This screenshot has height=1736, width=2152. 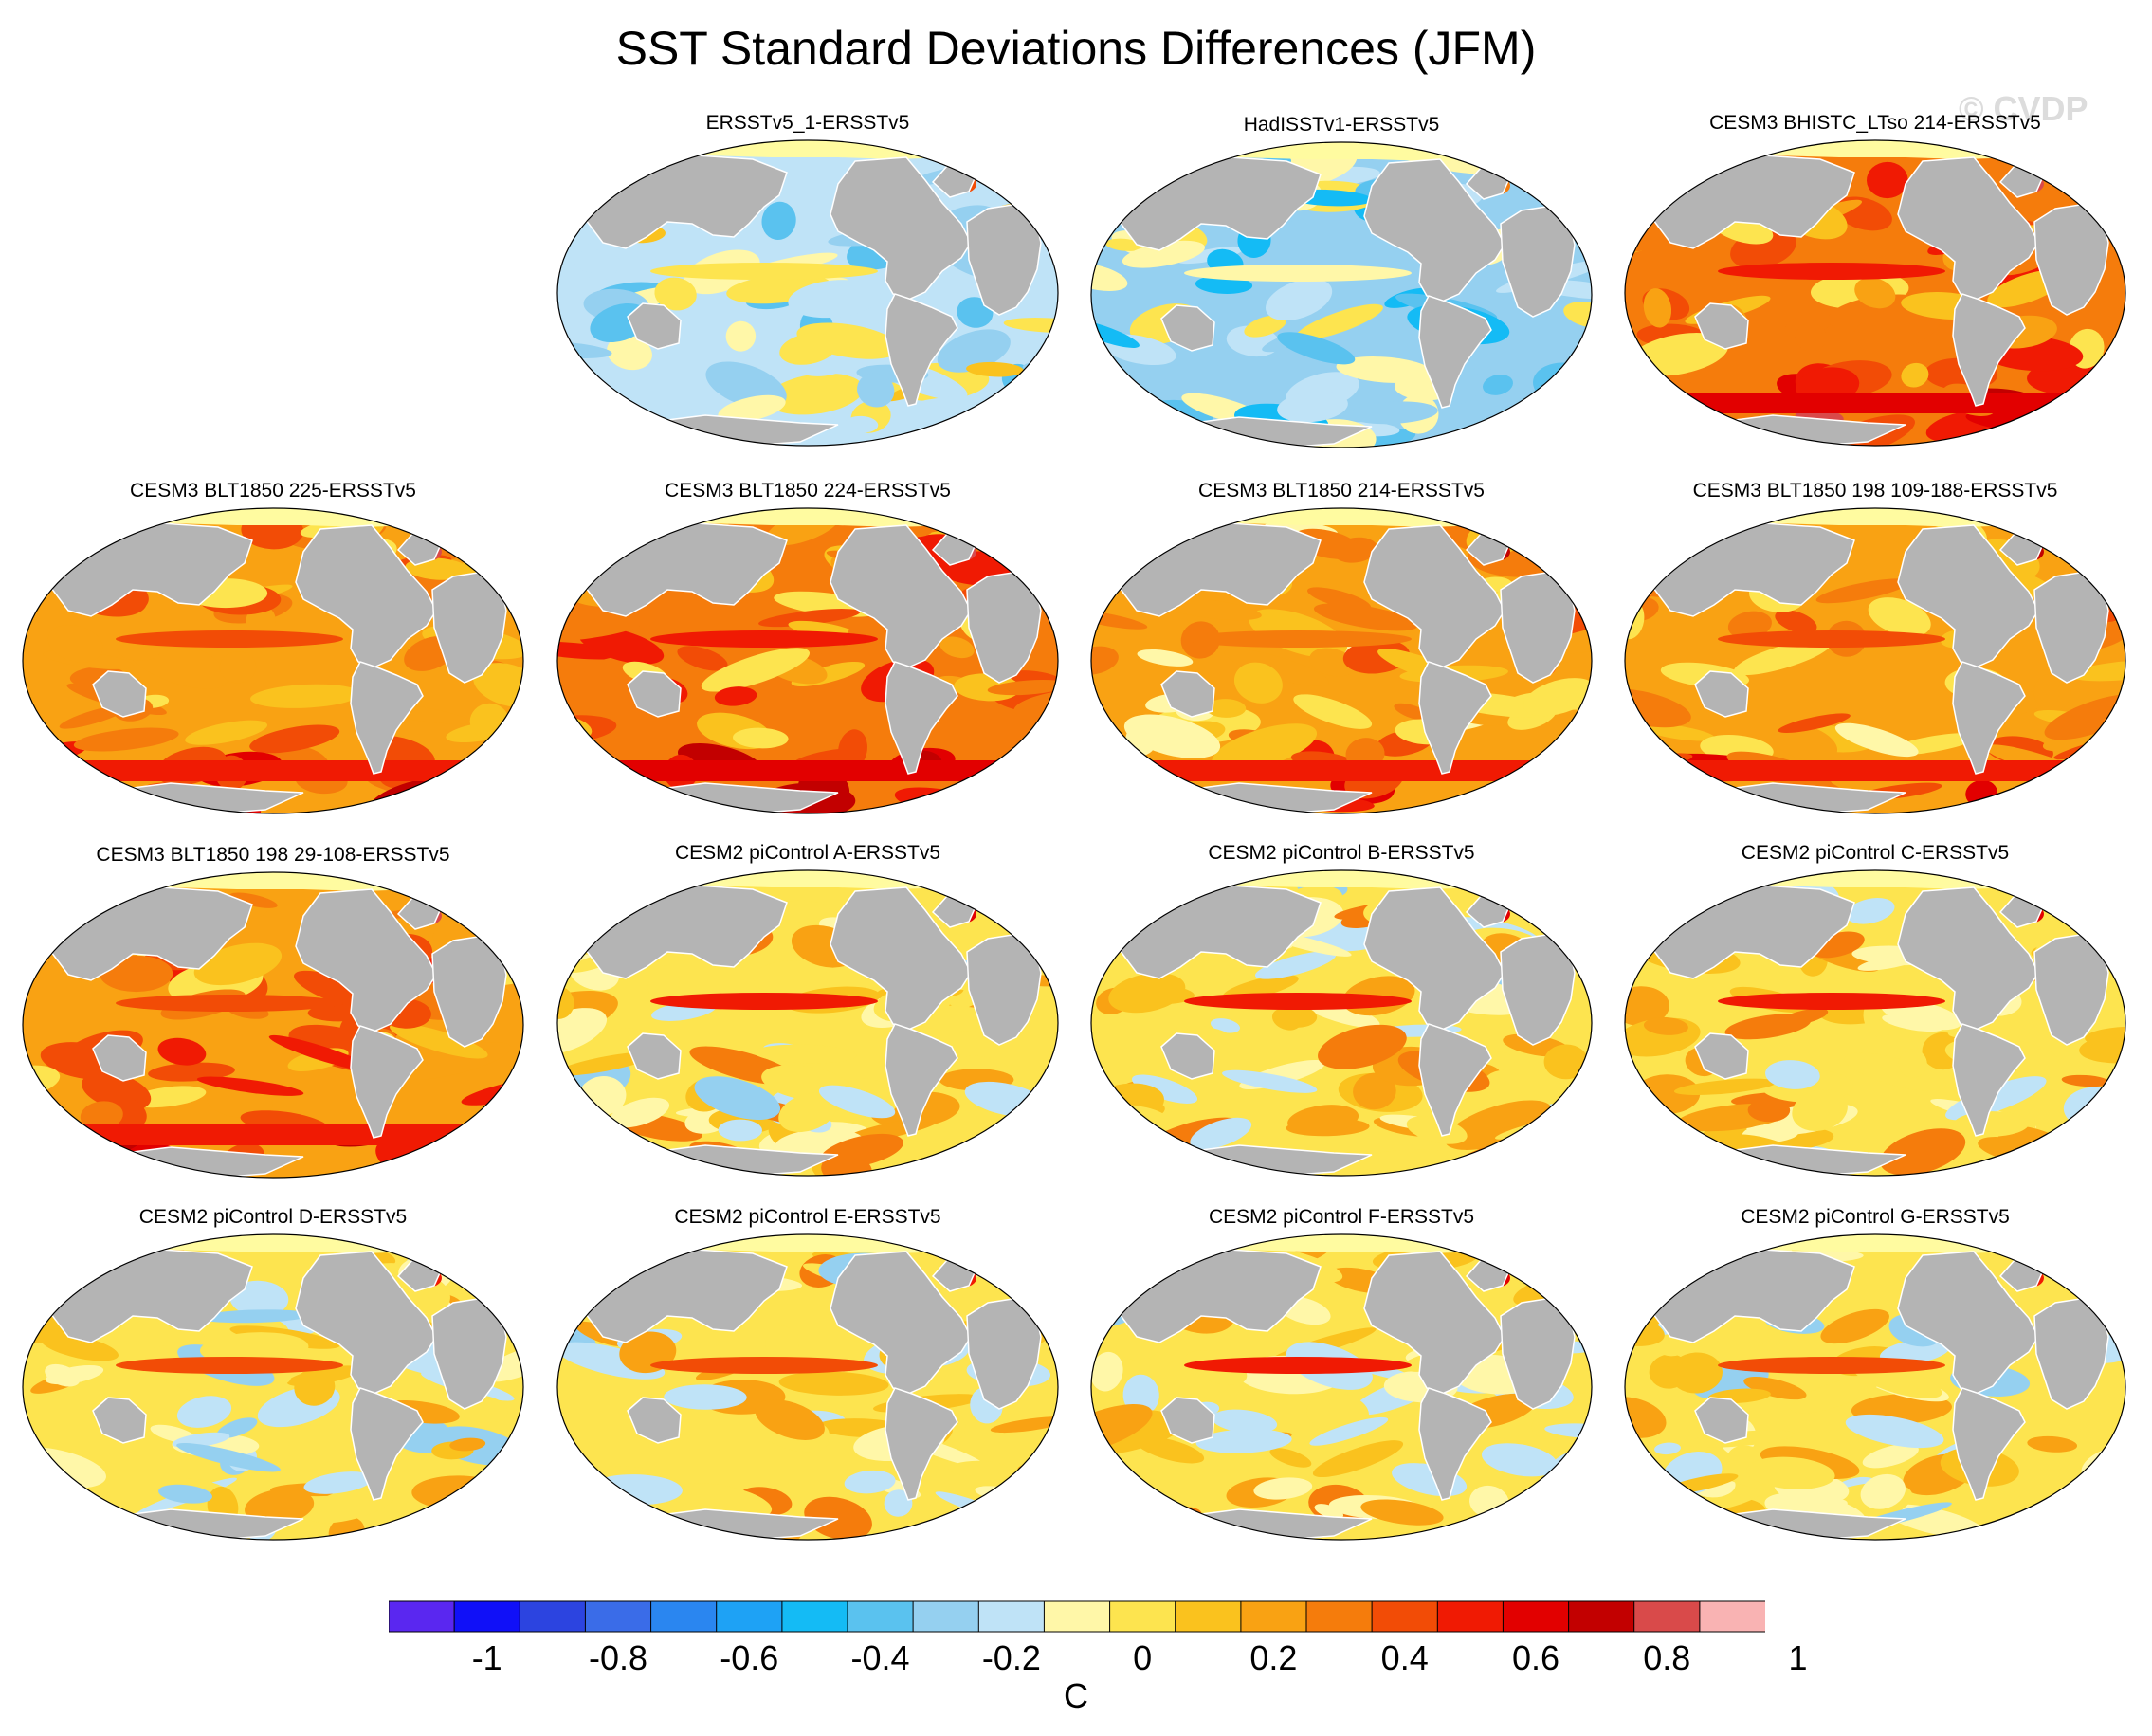 What do you see at coordinates (1876, 853) in the screenshot?
I see `panel-title: CESM2 piControl C-ERSSTv5` at bounding box center [1876, 853].